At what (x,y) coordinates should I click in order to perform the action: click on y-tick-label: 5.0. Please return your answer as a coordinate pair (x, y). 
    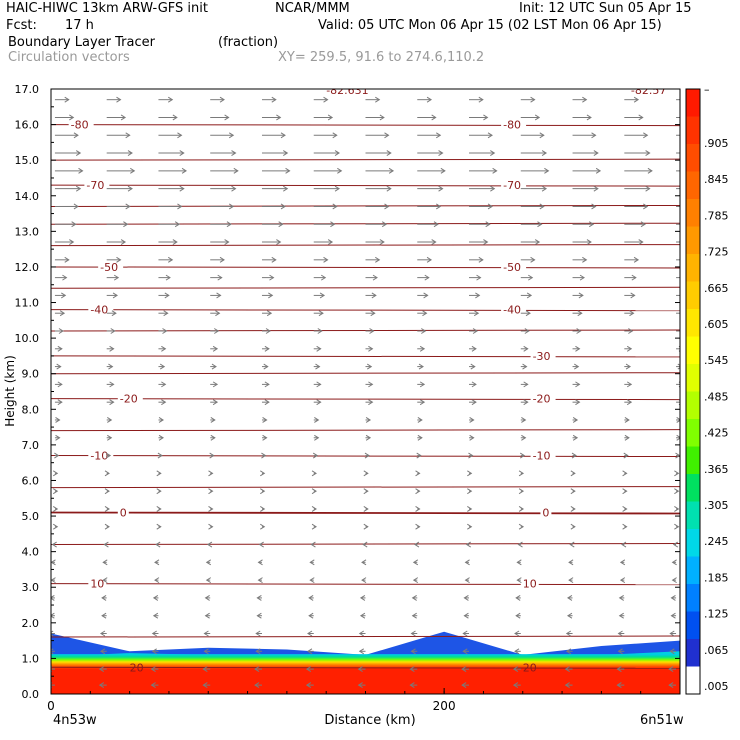
    Looking at the image, I should click on (31, 516).